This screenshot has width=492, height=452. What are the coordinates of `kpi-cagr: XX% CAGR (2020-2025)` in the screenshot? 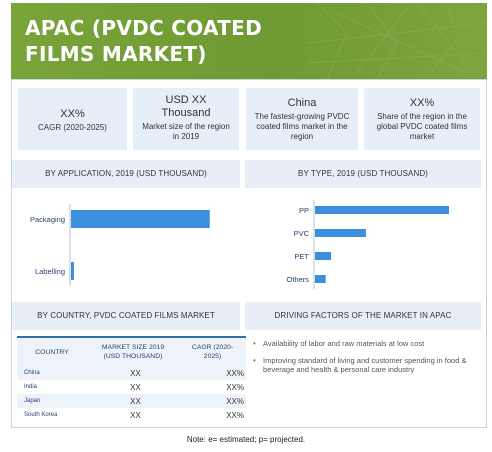 It's located at (72, 119).